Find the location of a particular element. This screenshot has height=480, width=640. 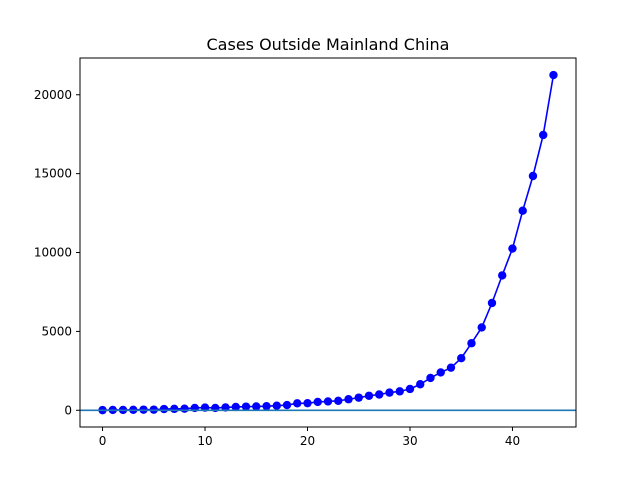

x-tick-label: 20 is located at coordinates (307, 441).